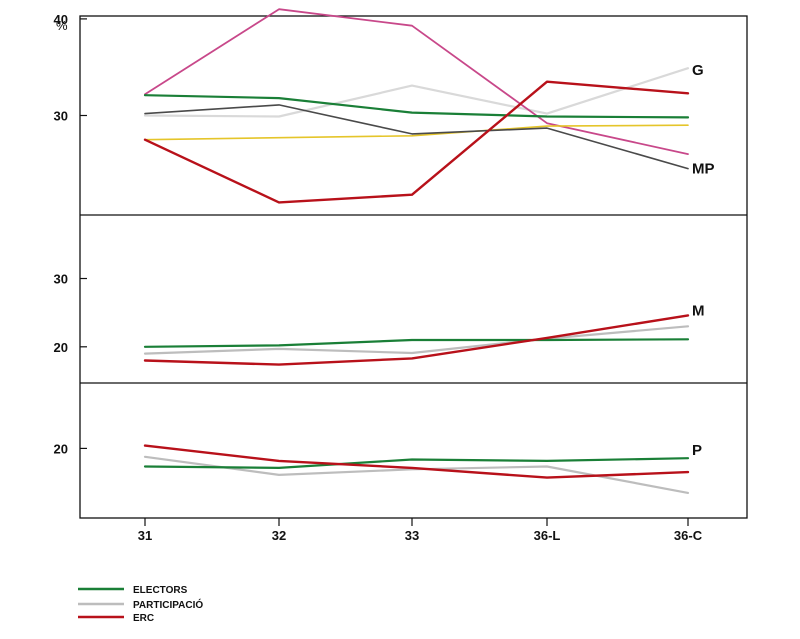 The width and height of the screenshot is (800, 639). I want to click on series-end-label: MP, so click(703, 169).